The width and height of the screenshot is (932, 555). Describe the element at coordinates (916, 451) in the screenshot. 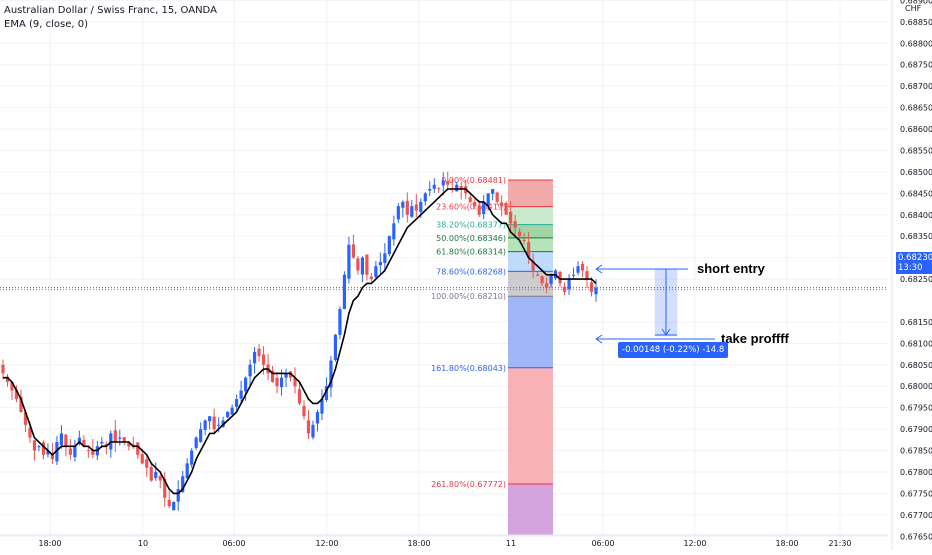

I see `y-tick-label: 0.67850` at that location.